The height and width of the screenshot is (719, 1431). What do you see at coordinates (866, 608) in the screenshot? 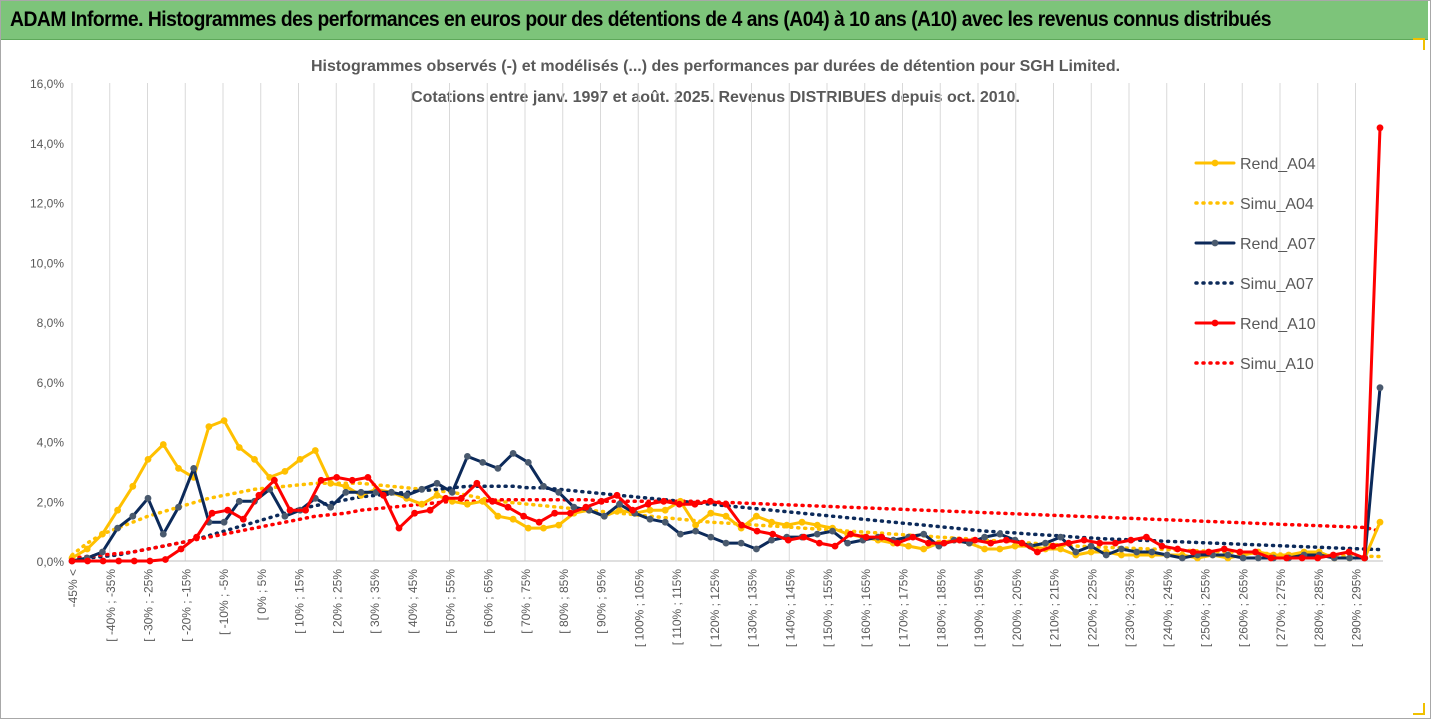
I see `x-tick-label: [ 160% ; 165%` at bounding box center [866, 608].